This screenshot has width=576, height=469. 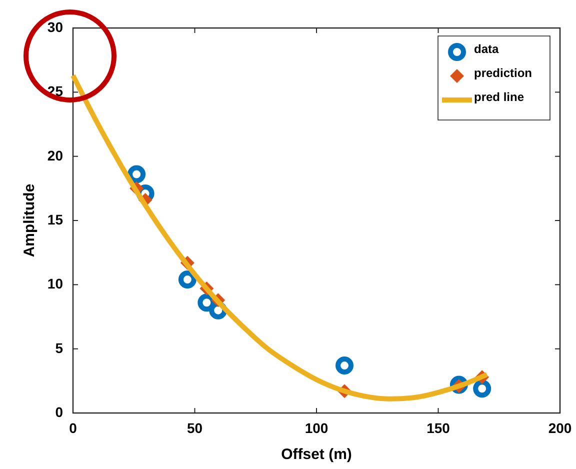 I want to click on x-tick-label: 0, so click(x=73, y=428).